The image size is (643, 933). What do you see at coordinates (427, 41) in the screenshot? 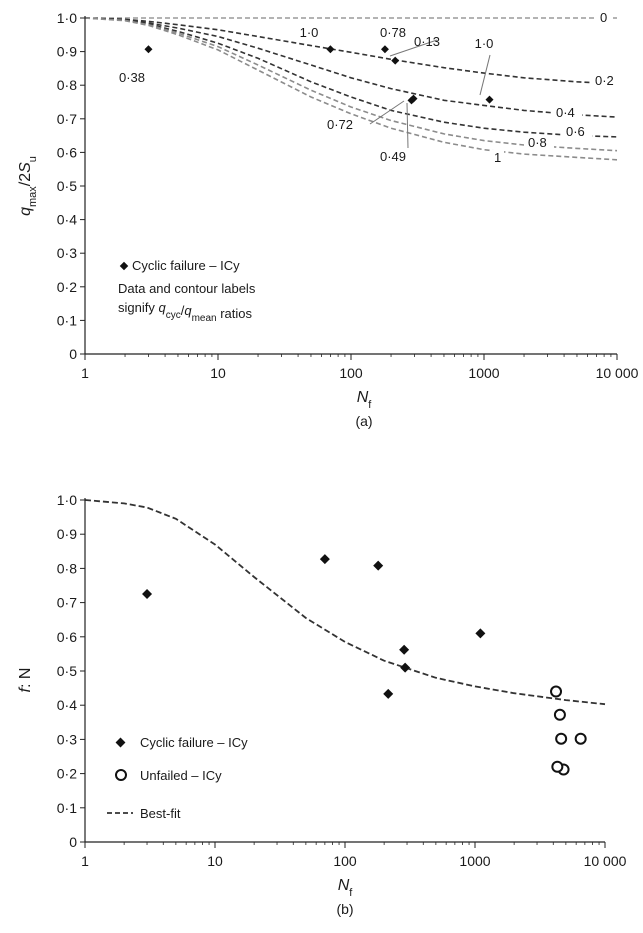
I see `point-label: 0·13` at bounding box center [427, 41].